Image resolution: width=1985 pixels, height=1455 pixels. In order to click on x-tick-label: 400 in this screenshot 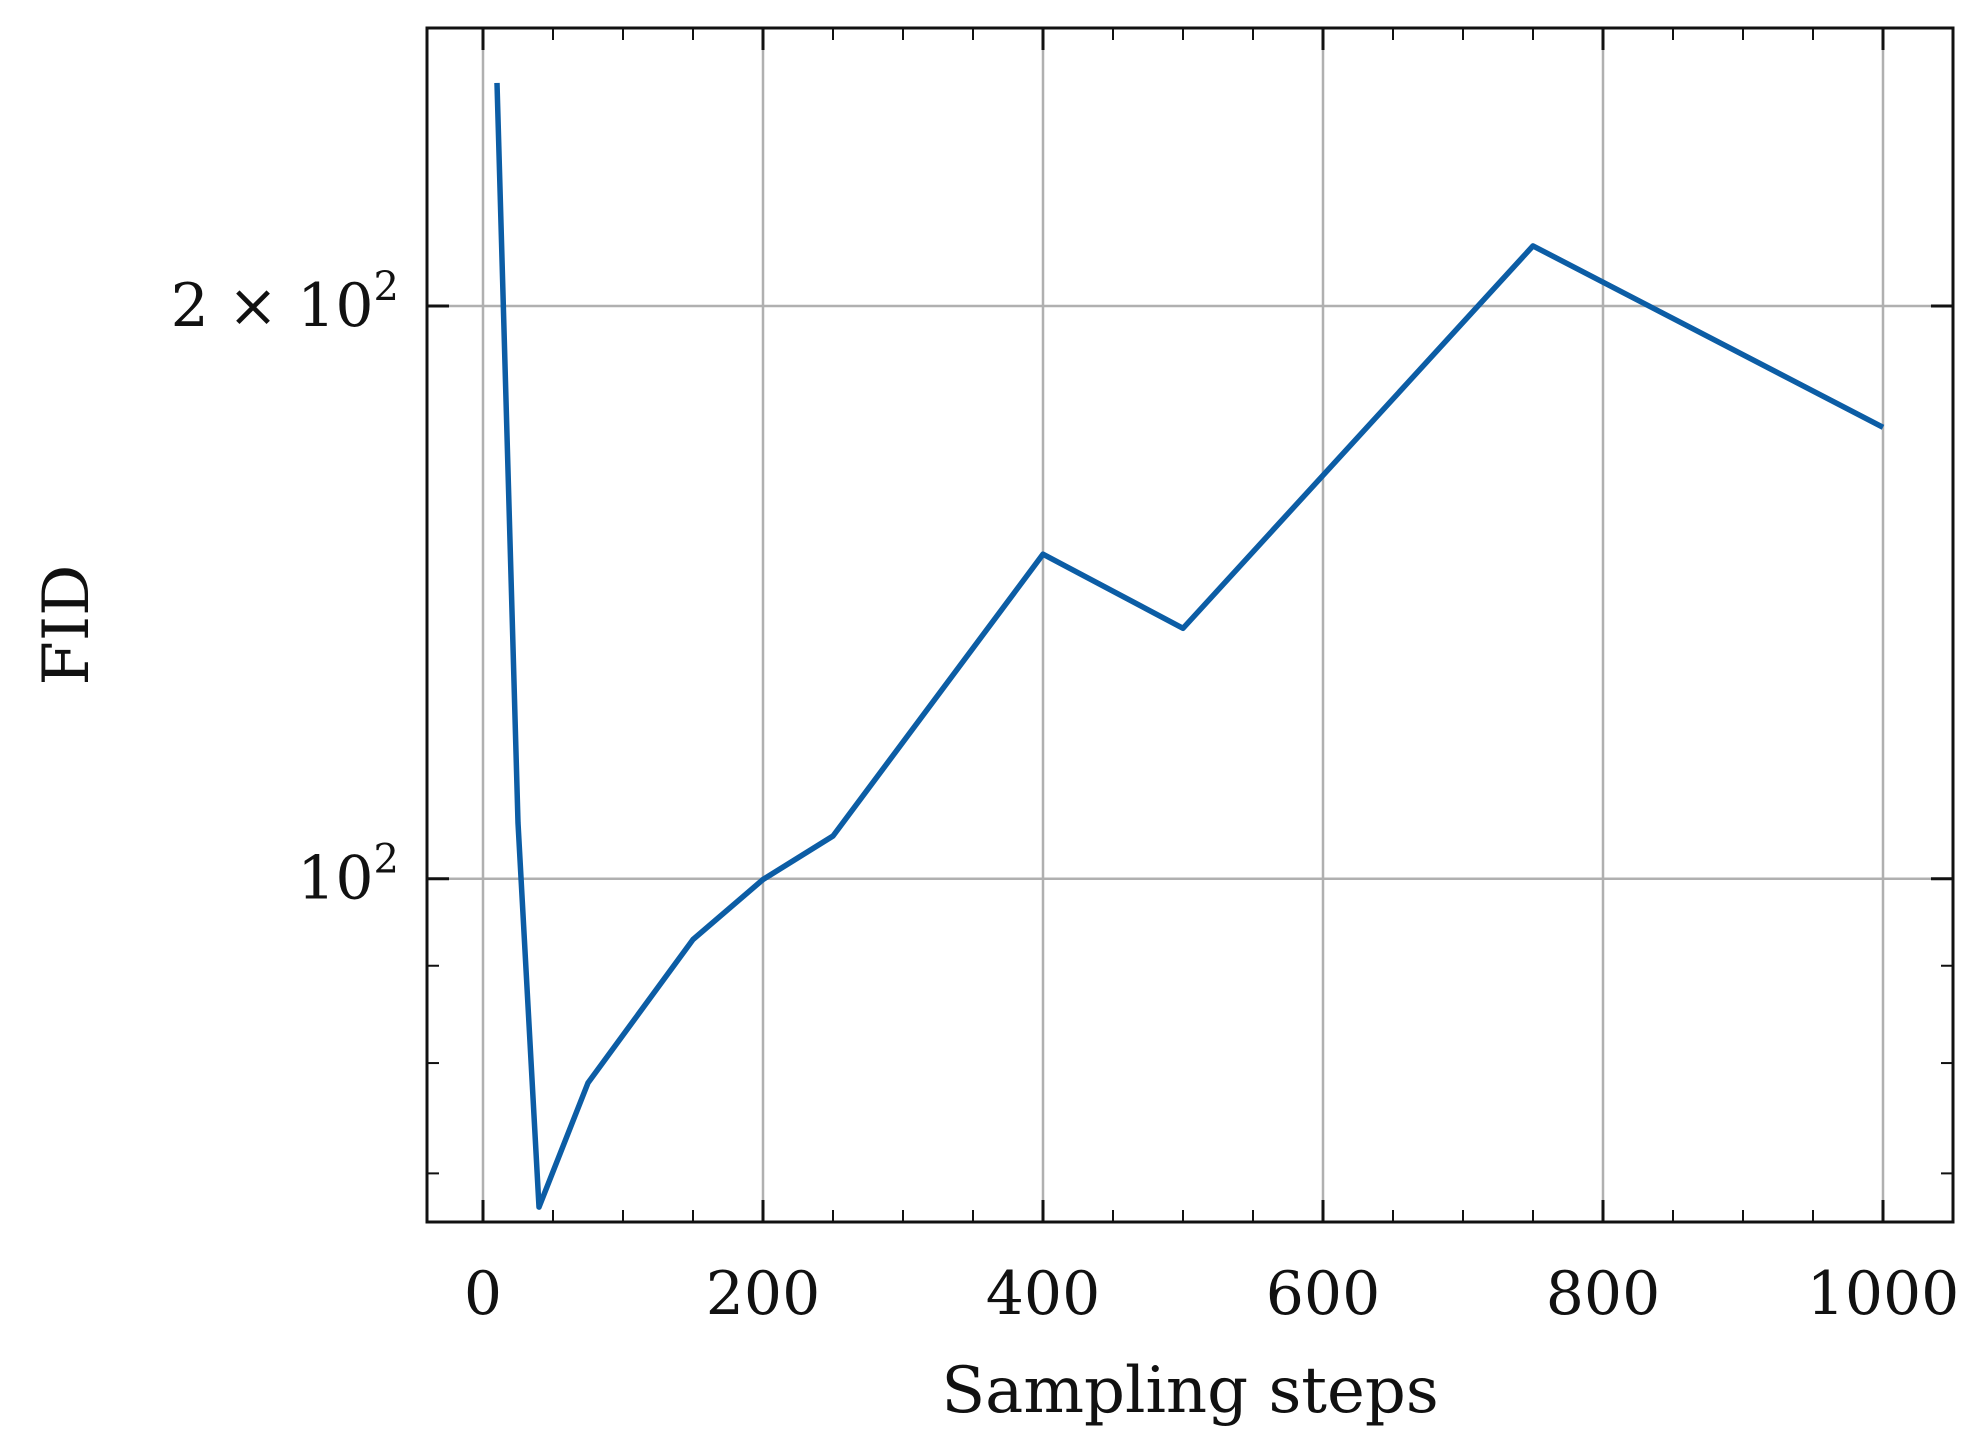, I will do `click(1043, 1294)`.